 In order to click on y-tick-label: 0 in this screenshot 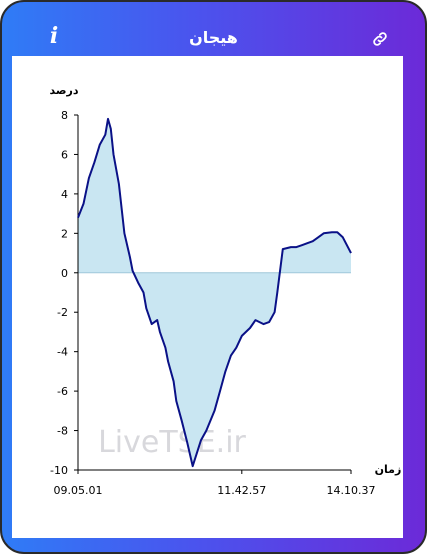, I will do `click(64, 273)`.